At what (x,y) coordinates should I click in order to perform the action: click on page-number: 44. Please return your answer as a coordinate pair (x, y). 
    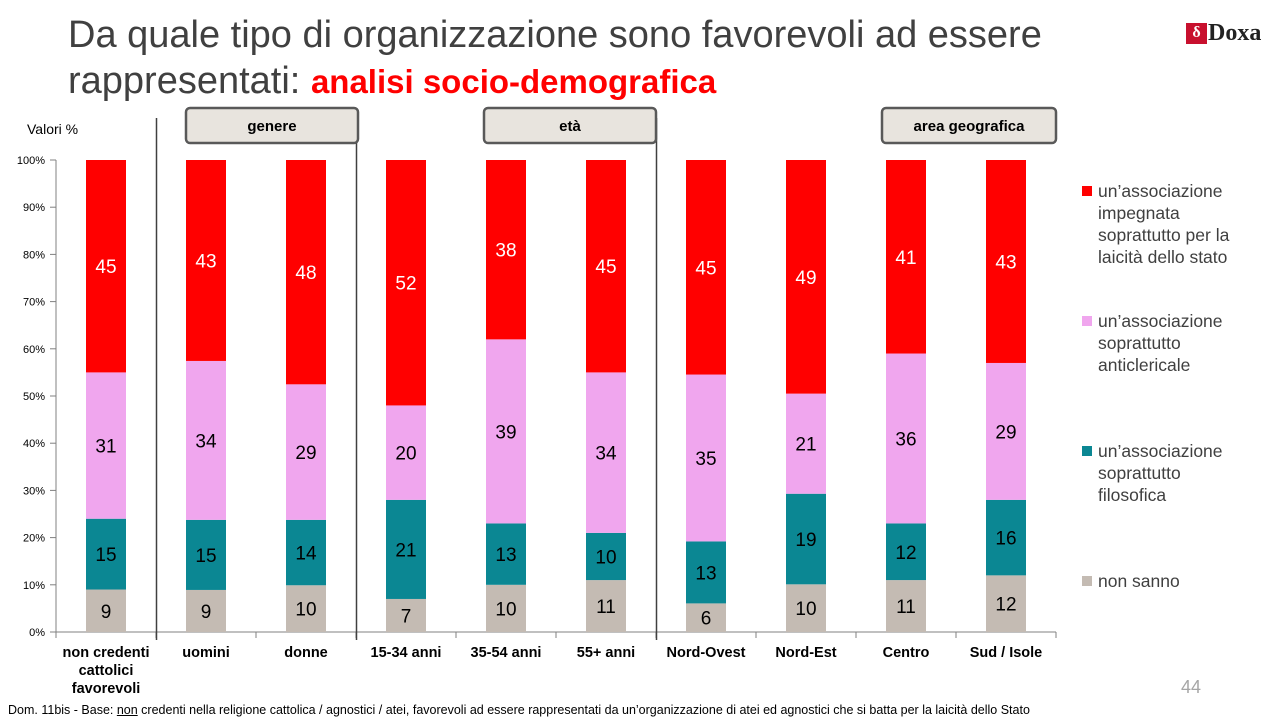
    Looking at the image, I should click on (1191, 687).